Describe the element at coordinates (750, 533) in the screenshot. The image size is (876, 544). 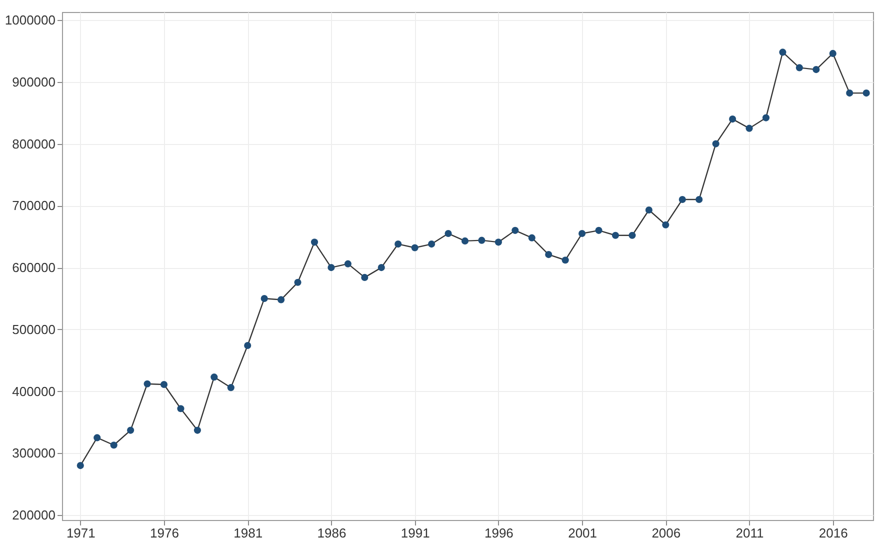
I see `x-tick-label: 2011` at that location.